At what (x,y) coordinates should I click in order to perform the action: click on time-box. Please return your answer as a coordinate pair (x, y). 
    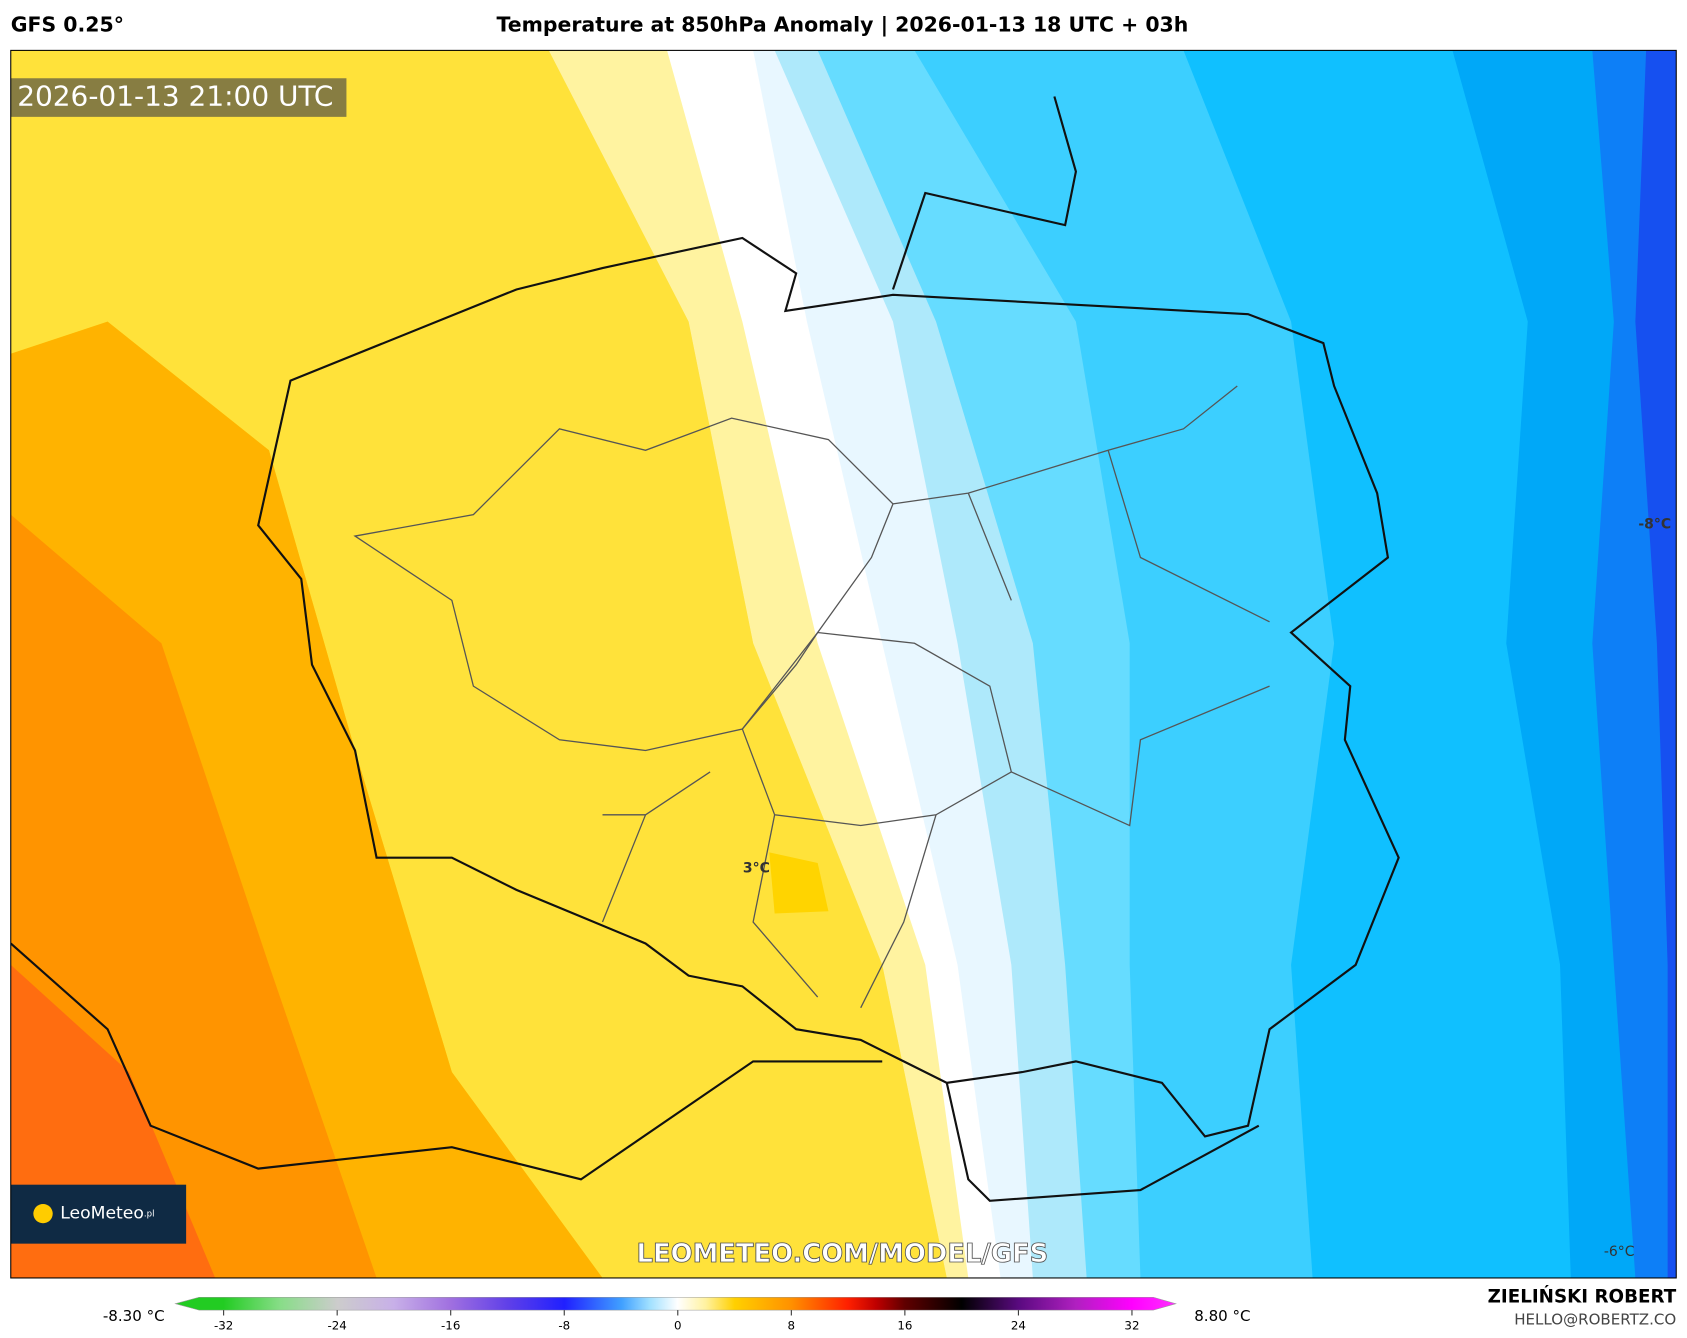
    Looking at the image, I should click on (178, 97).